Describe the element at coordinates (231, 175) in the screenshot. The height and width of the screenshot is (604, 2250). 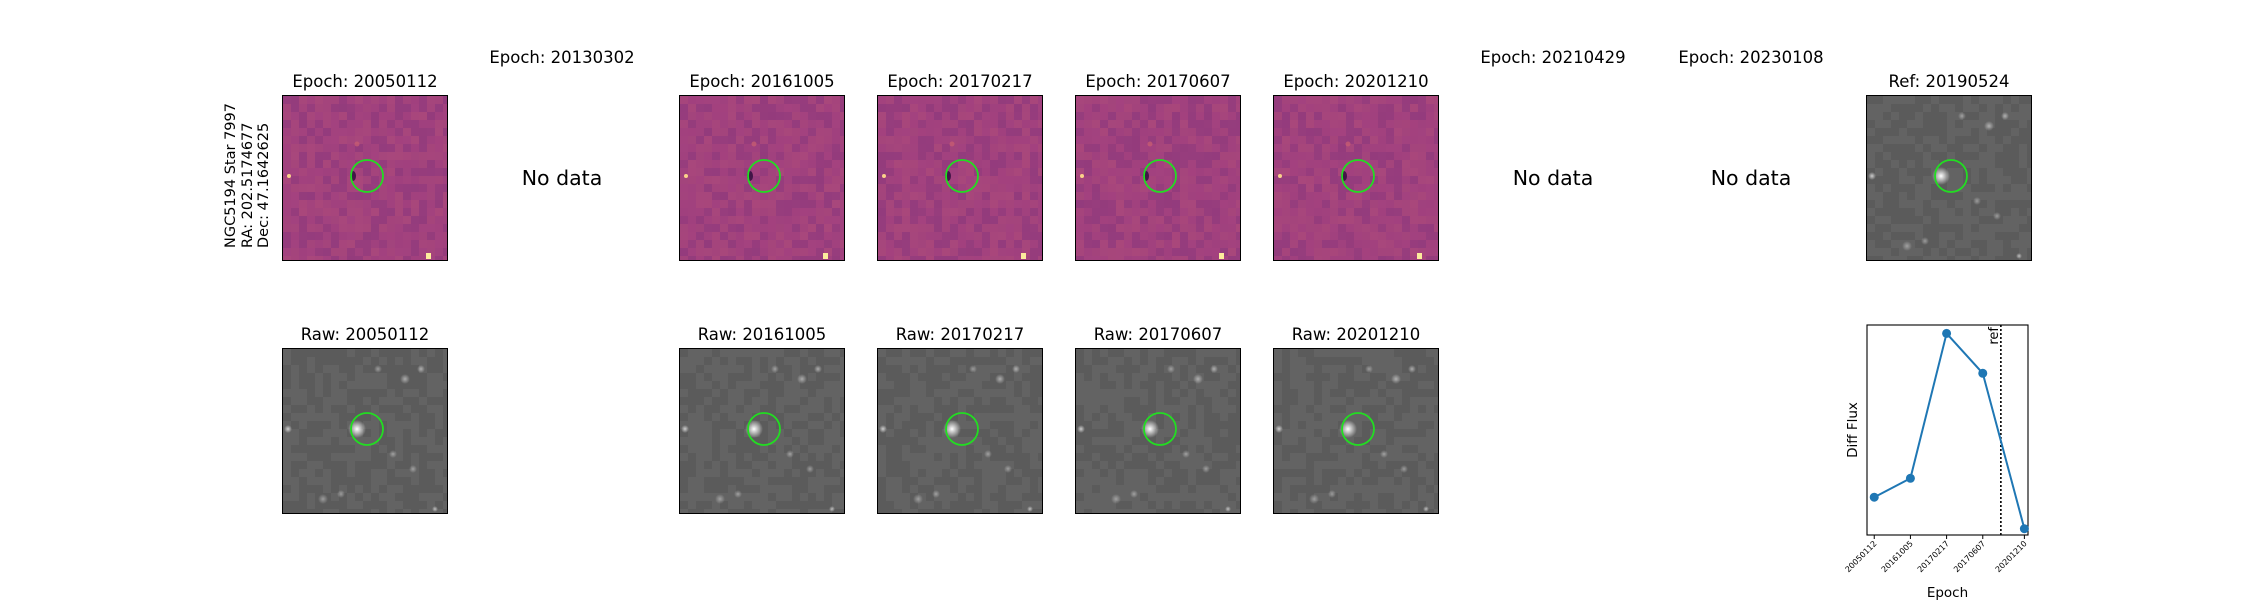
I see `star-name: NGC5194 Star 7997` at that location.